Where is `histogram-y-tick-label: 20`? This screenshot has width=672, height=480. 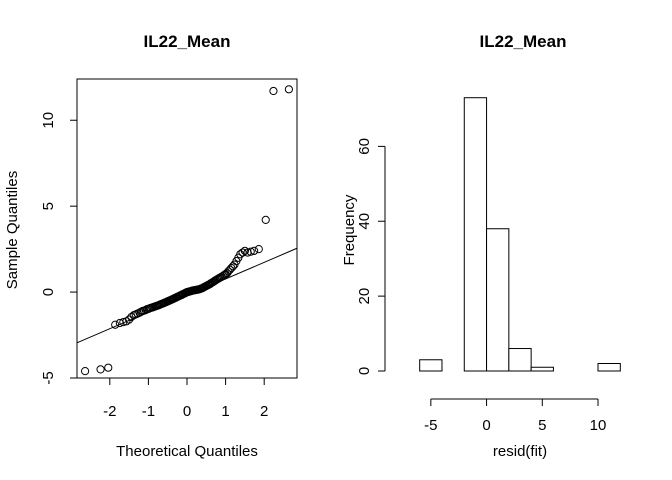
histogram-y-tick-label: 20 is located at coordinates (364, 296).